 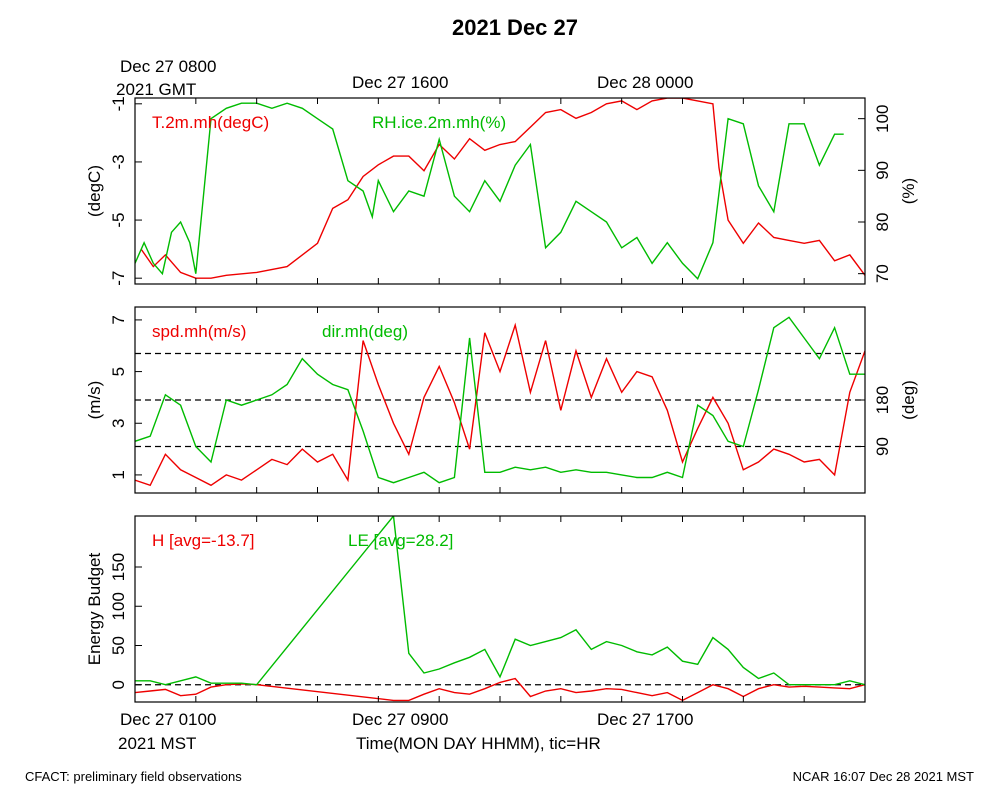 I want to click on left-y-tick-label: 1, so click(x=118, y=474).